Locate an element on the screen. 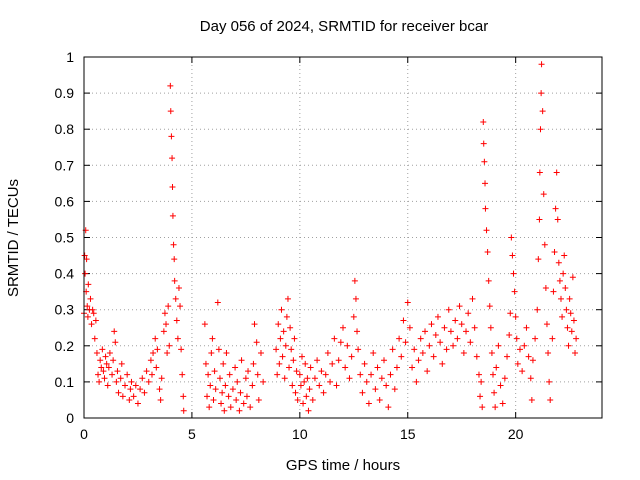  y-tick-label: 0.8 is located at coordinates (65, 129).